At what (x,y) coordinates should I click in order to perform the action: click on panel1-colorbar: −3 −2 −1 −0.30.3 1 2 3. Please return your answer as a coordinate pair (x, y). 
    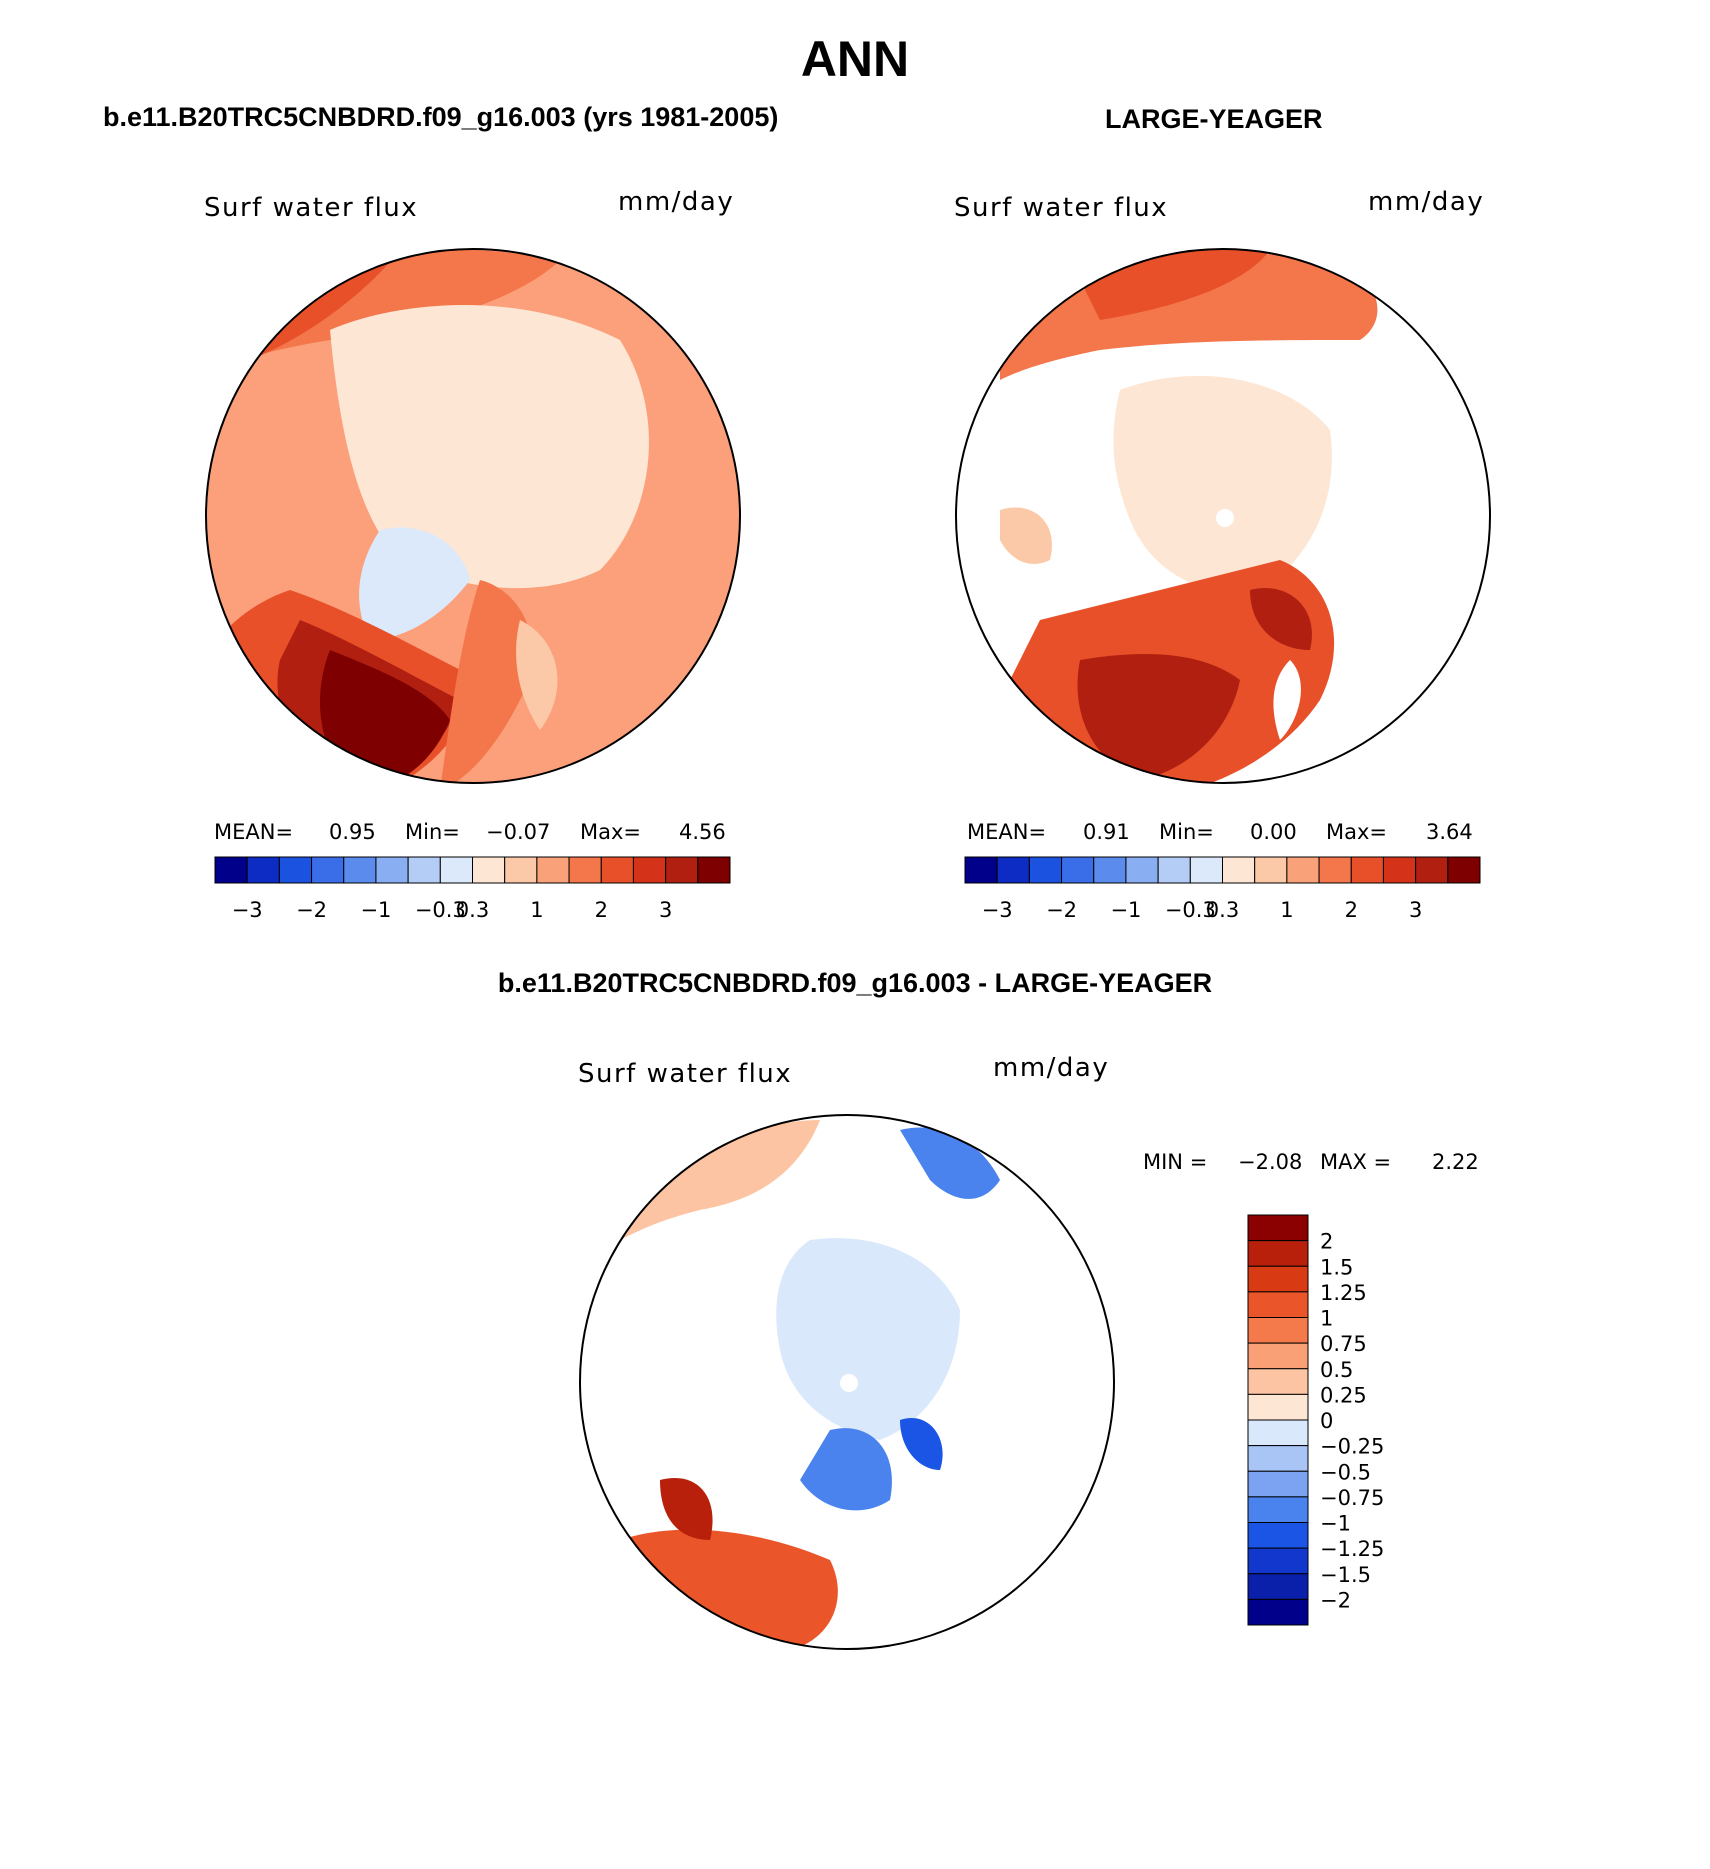
    Looking at the image, I should click on (472, 889).